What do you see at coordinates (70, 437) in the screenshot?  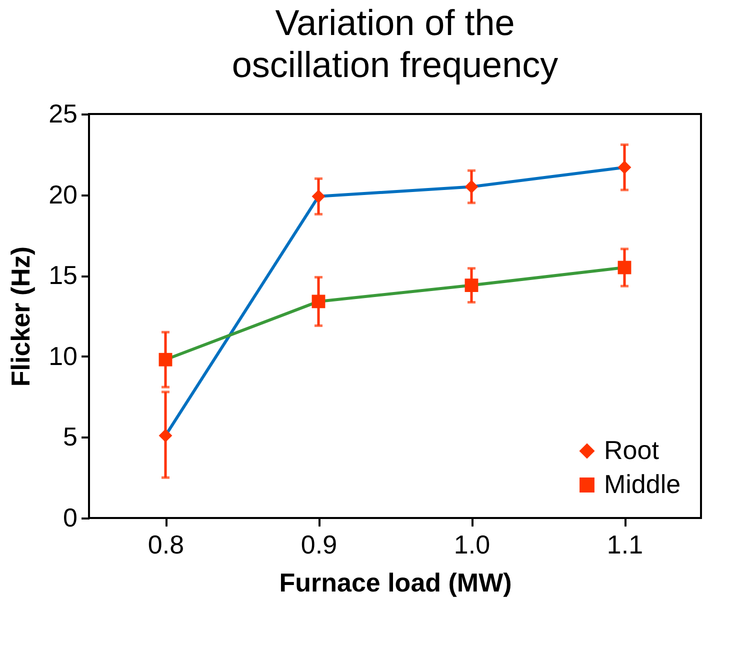 I see `y-tick-label: 5` at bounding box center [70, 437].